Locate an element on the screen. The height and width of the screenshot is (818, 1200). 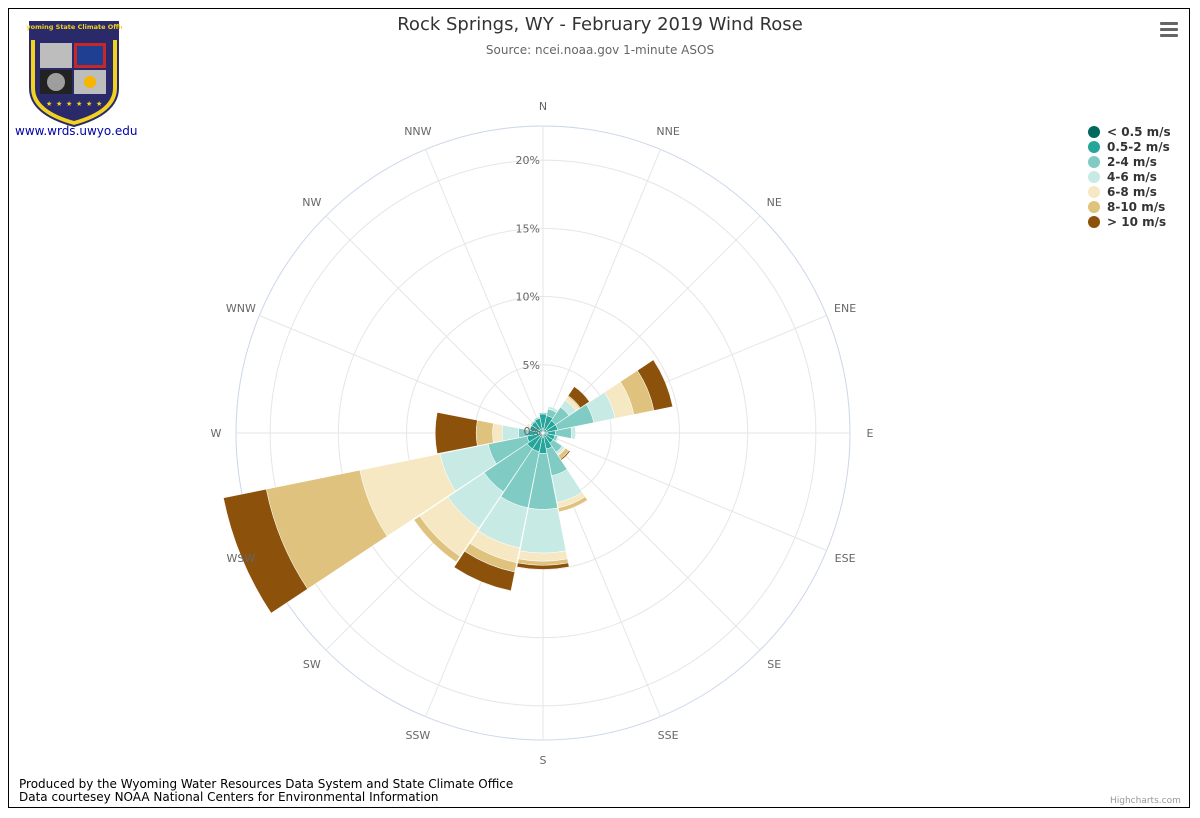
legend-item: 6-8 m/s is located at coordinates (1129, 191).